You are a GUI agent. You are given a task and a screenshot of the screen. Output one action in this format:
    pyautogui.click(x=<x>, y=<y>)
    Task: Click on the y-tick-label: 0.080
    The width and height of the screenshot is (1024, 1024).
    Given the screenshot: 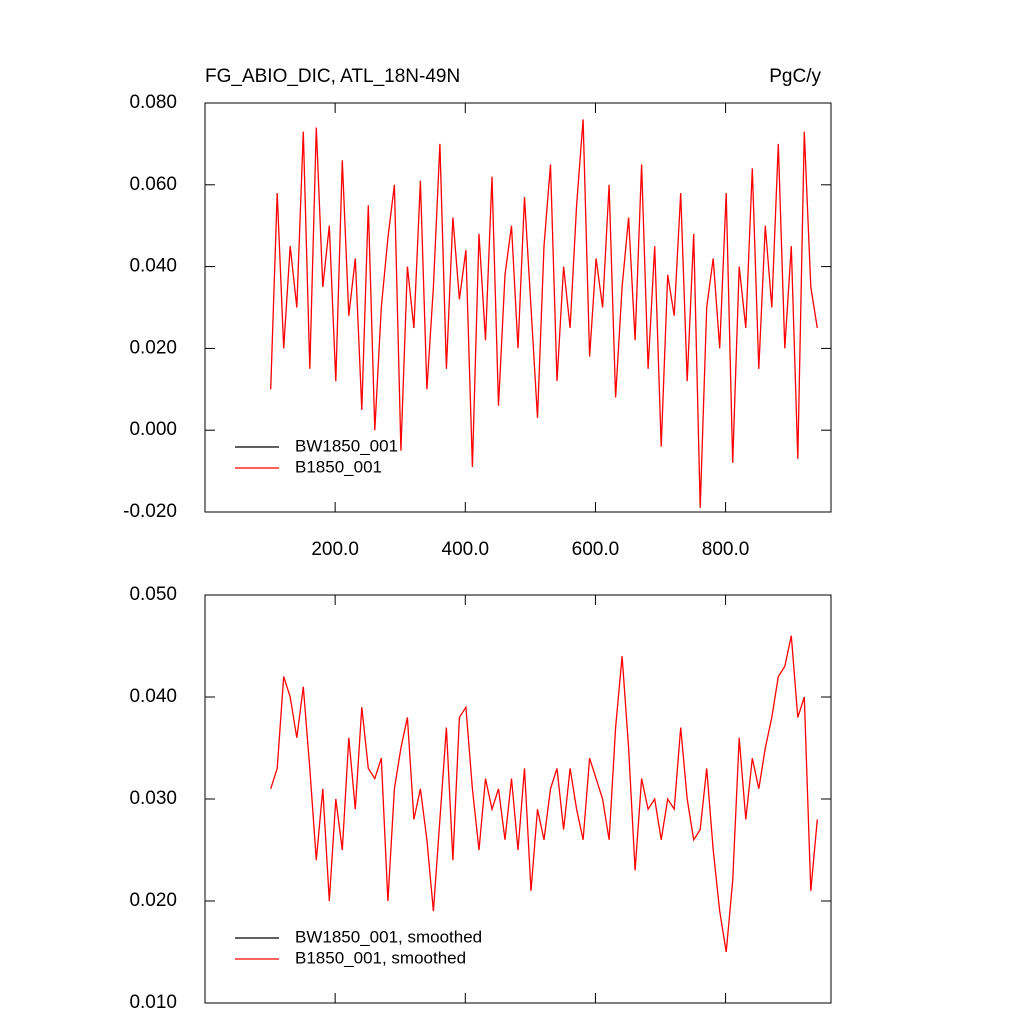 What is the action you would take?
    pyautogui.click(x=153, y=102)
    